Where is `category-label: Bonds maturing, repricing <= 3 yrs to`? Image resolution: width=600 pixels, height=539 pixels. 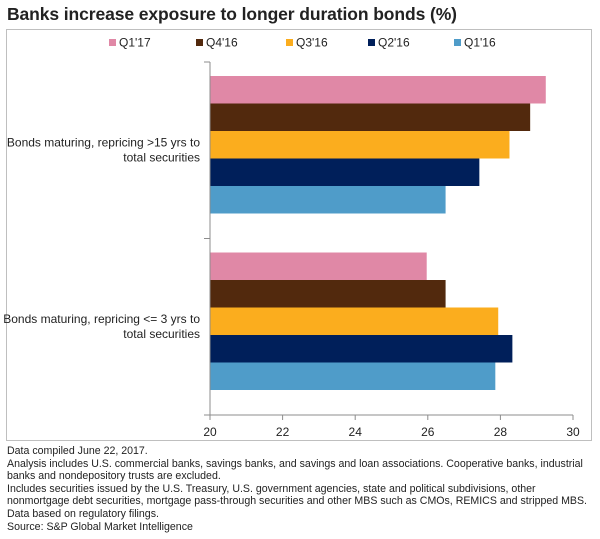
category-label: Bonds maturing, repricing <= 3 yrs to is located at coordinates (101, 319).